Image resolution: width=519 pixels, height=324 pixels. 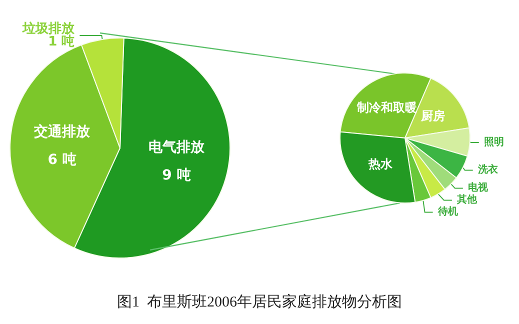 What do you see at coordinates (49, 28) in the screenshot?
I see `slice-label: 垃圾排放` at bounding box center [49, 28].